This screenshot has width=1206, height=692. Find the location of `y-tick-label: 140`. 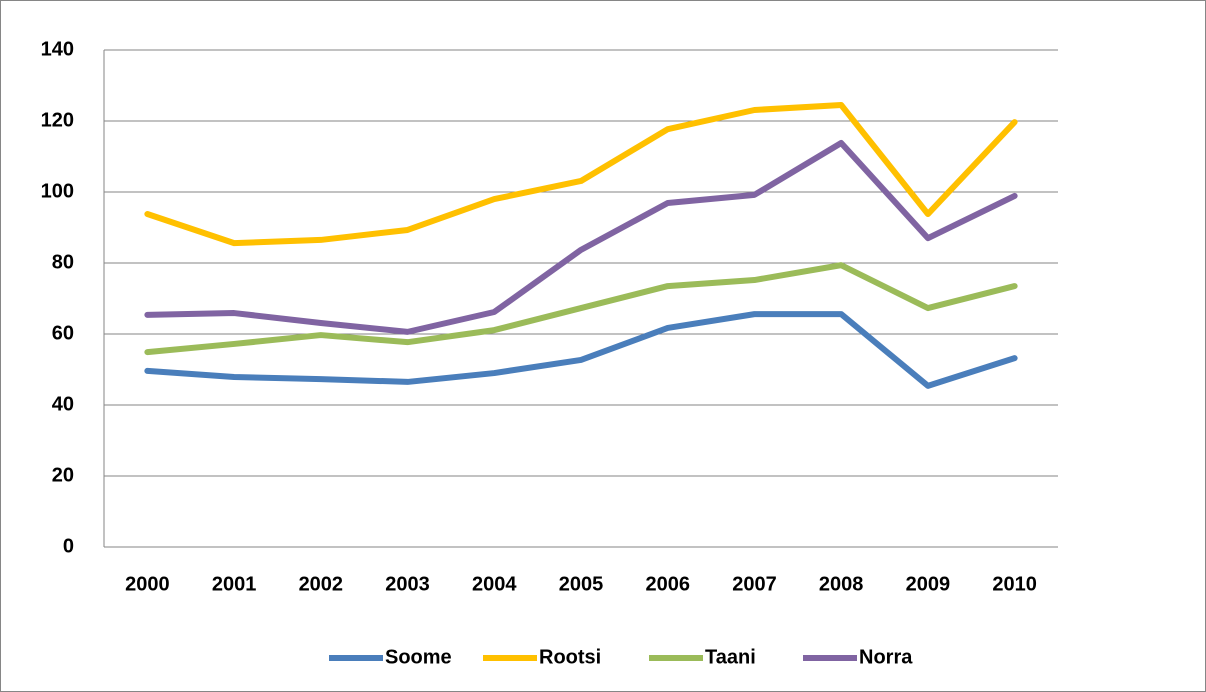

y-tick-label: 140 is located at coordinates (57, 49).